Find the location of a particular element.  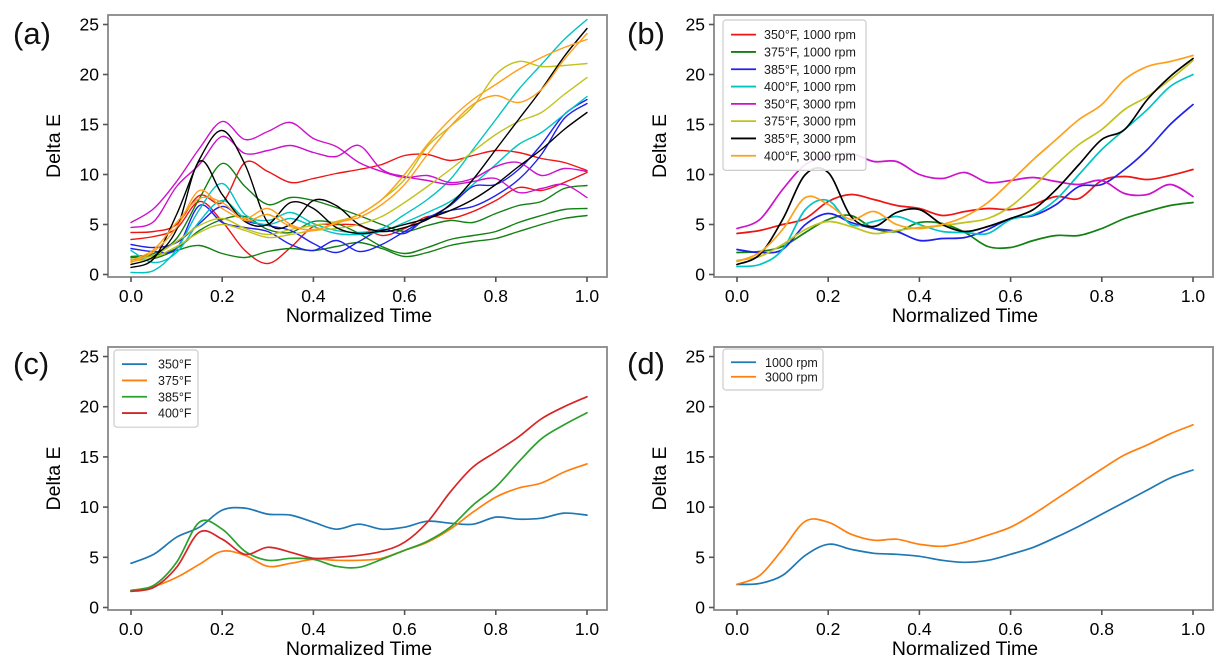

series-line-385°F, 1000 rpm (run 2) is located at coordinates (359, 178).